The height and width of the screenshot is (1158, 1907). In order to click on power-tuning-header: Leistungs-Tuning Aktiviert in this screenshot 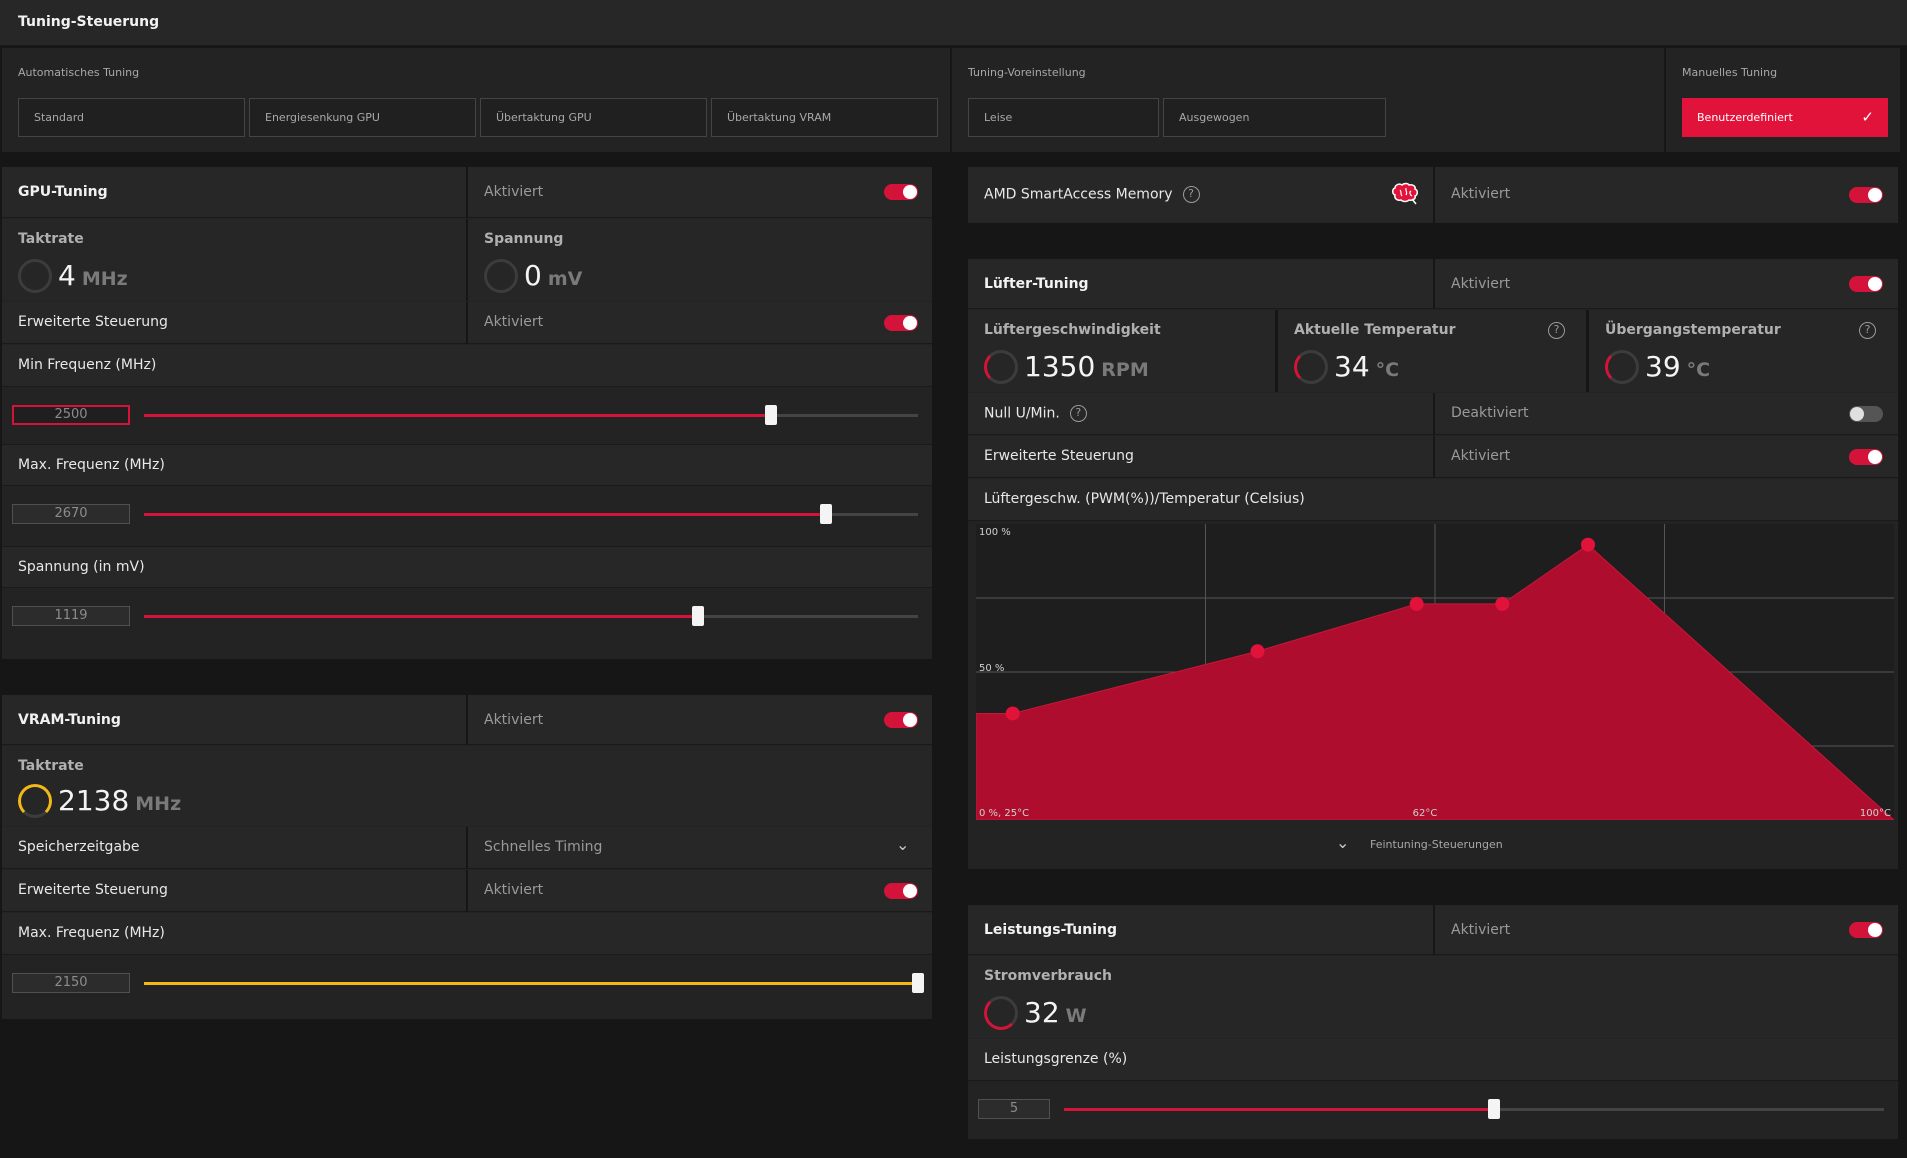, I will do `click(1433, 930)`.